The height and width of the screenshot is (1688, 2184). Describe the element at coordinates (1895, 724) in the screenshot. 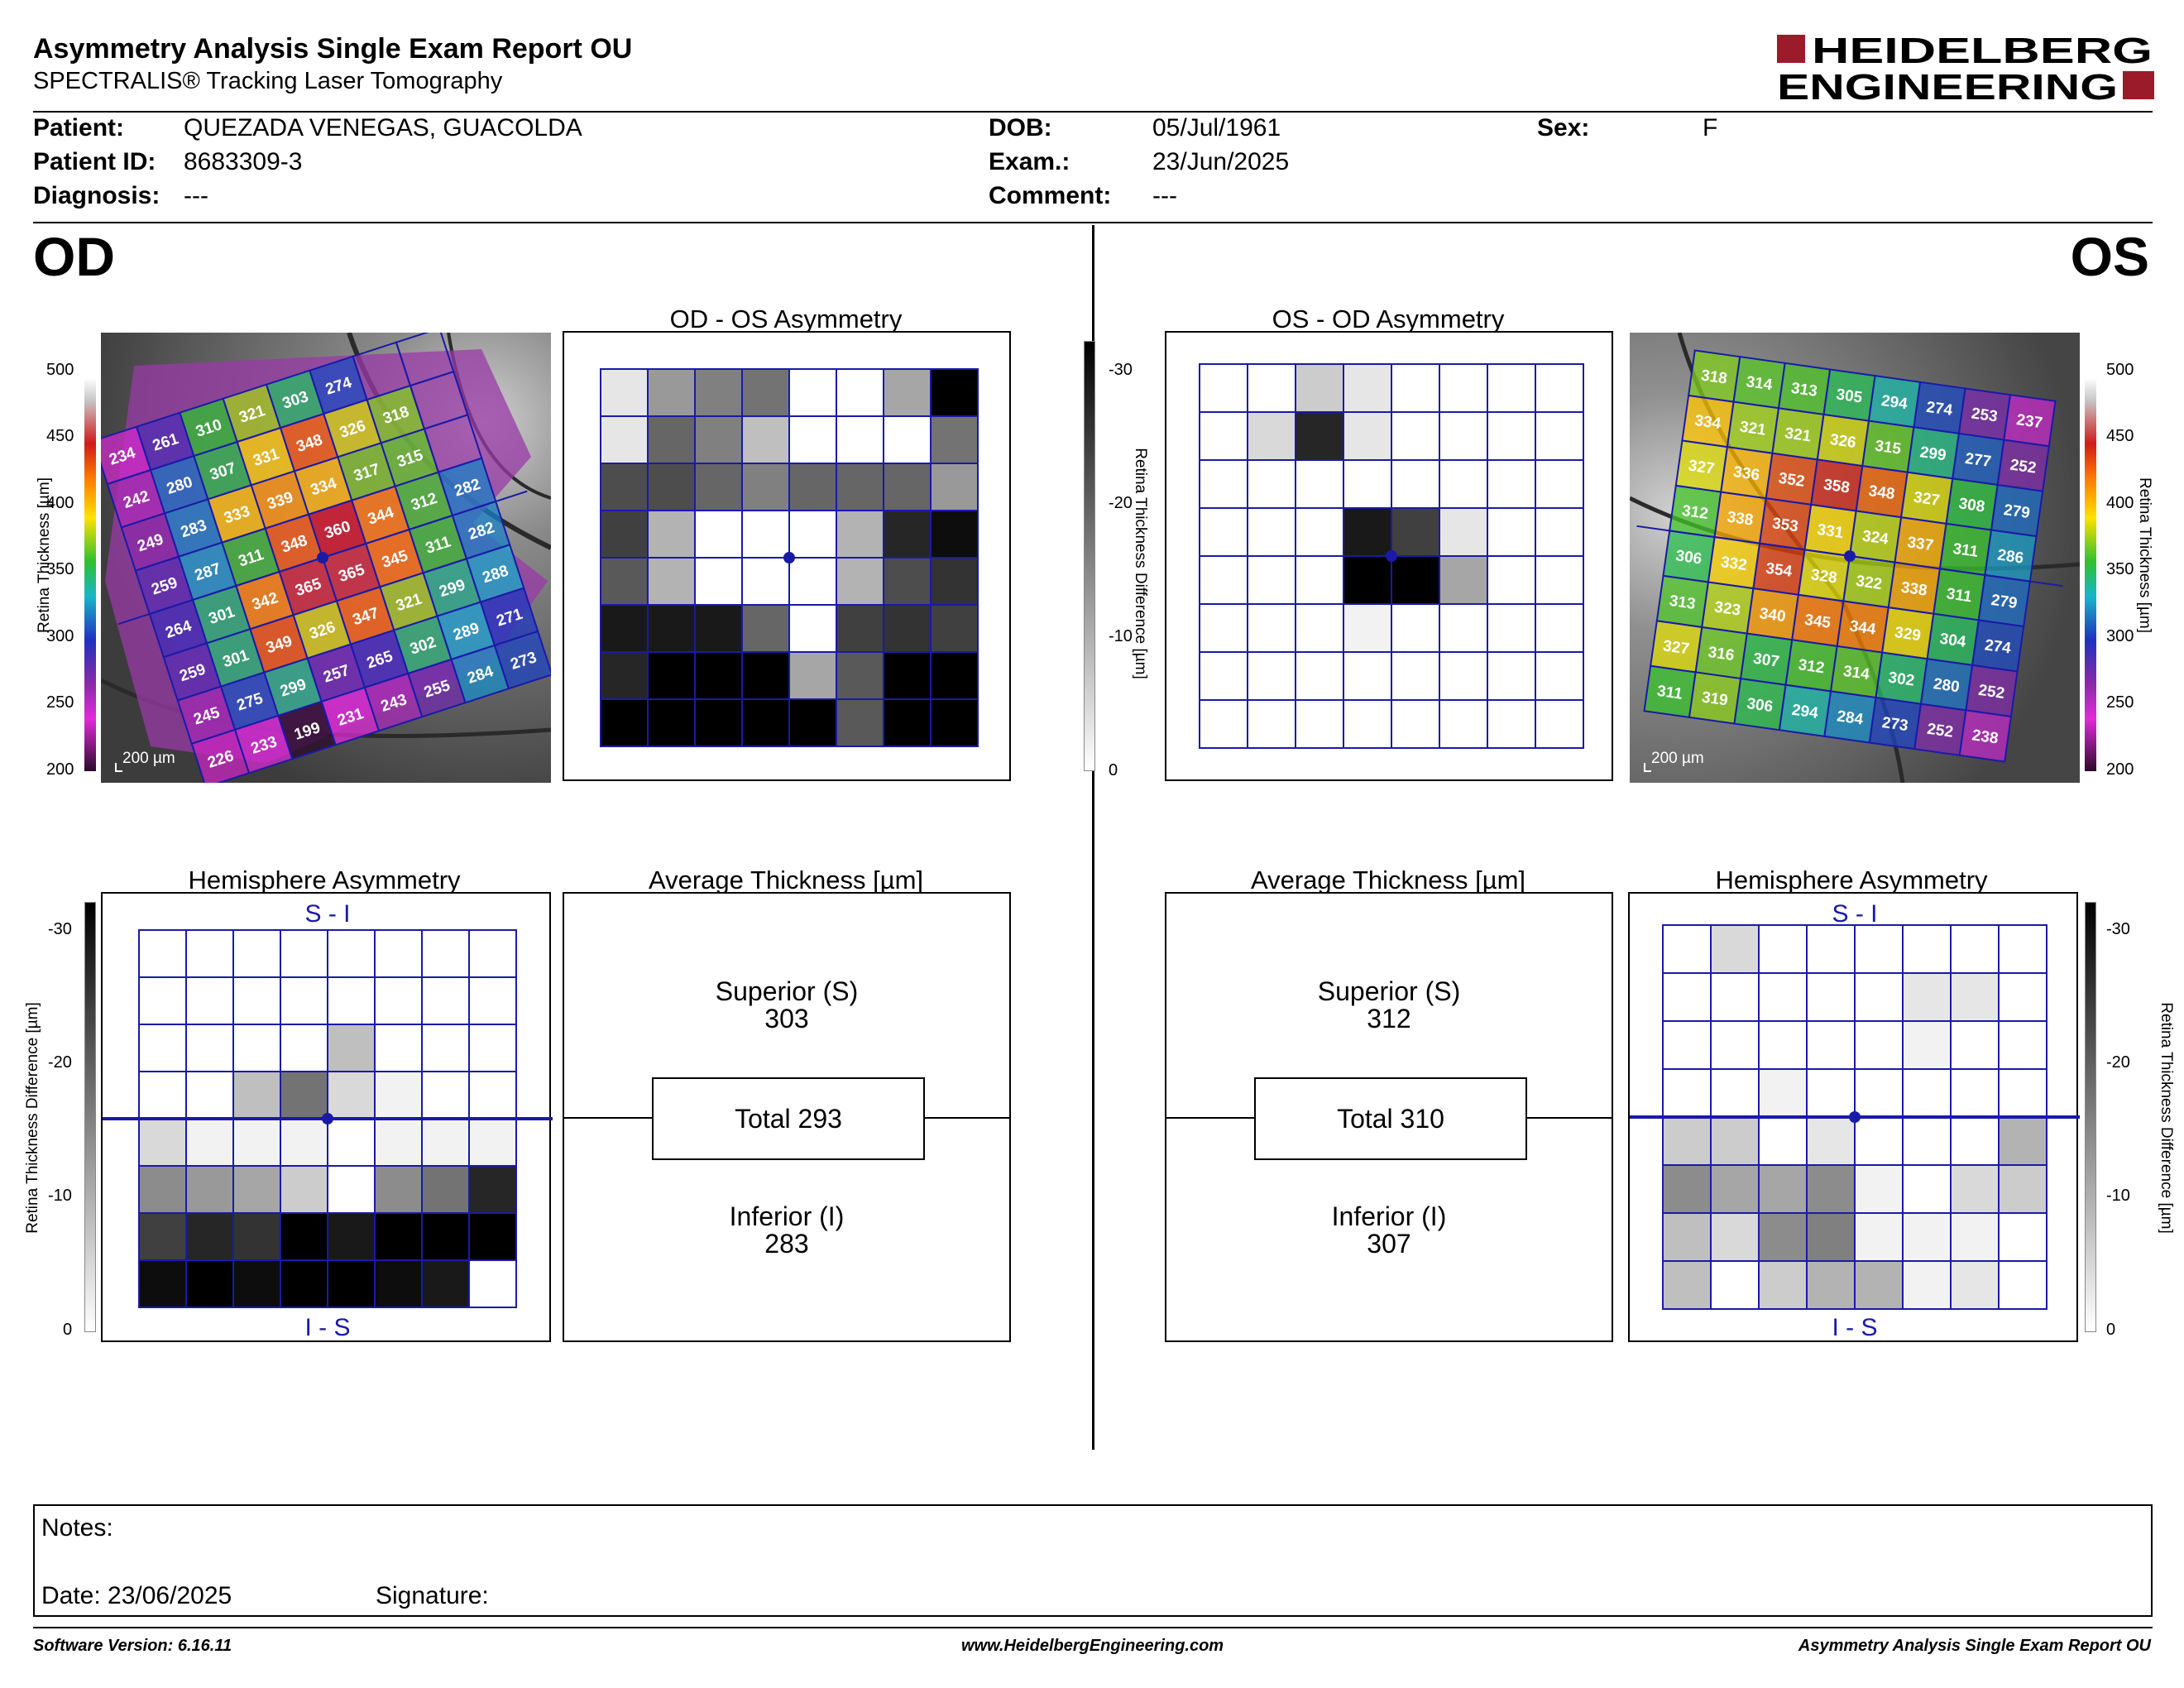

I see `os-map-value: 273` at that location.